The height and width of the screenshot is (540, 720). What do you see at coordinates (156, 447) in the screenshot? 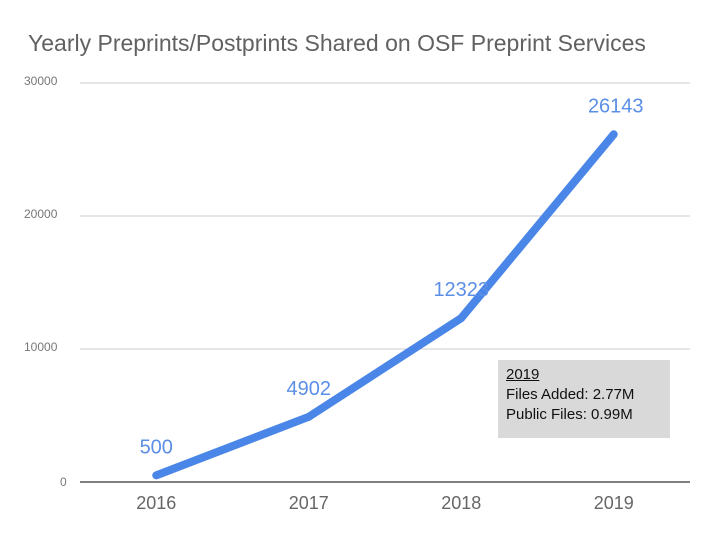
I see `data-label: 500` at bounding box center [156, 447].